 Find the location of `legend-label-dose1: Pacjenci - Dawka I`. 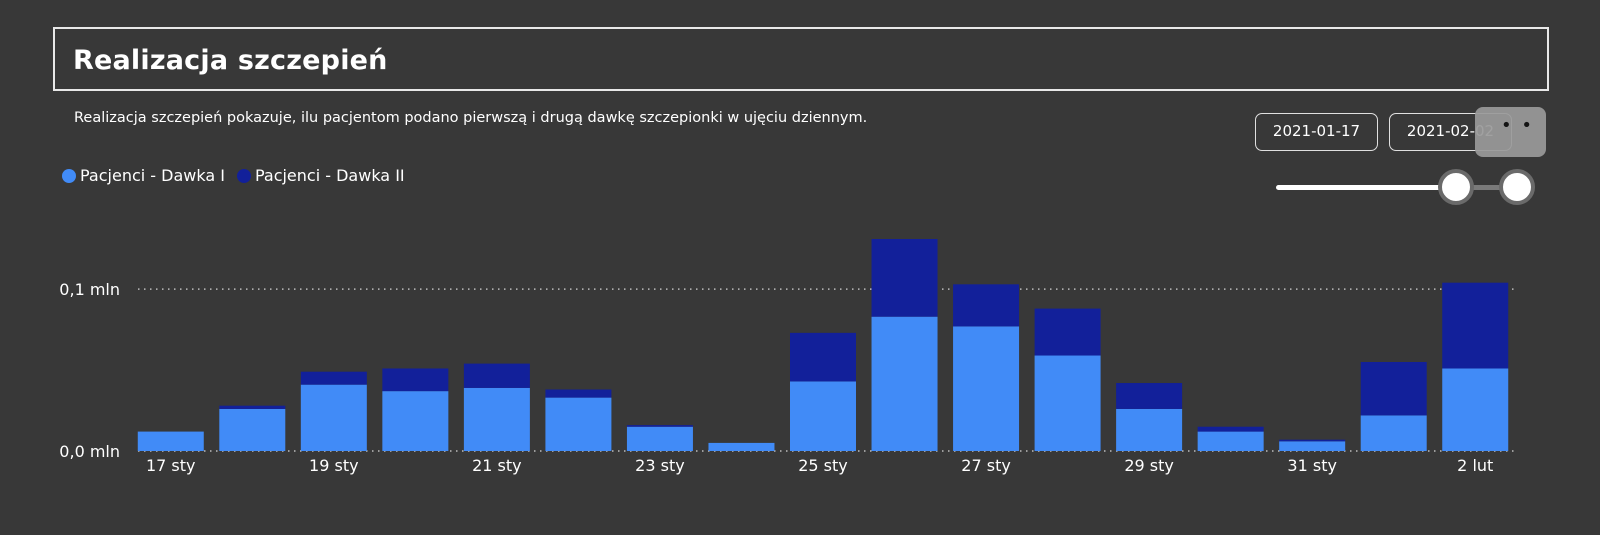

legend-label-dose1: Pacjenci - Dawka I is located at coordinates (152, 175).